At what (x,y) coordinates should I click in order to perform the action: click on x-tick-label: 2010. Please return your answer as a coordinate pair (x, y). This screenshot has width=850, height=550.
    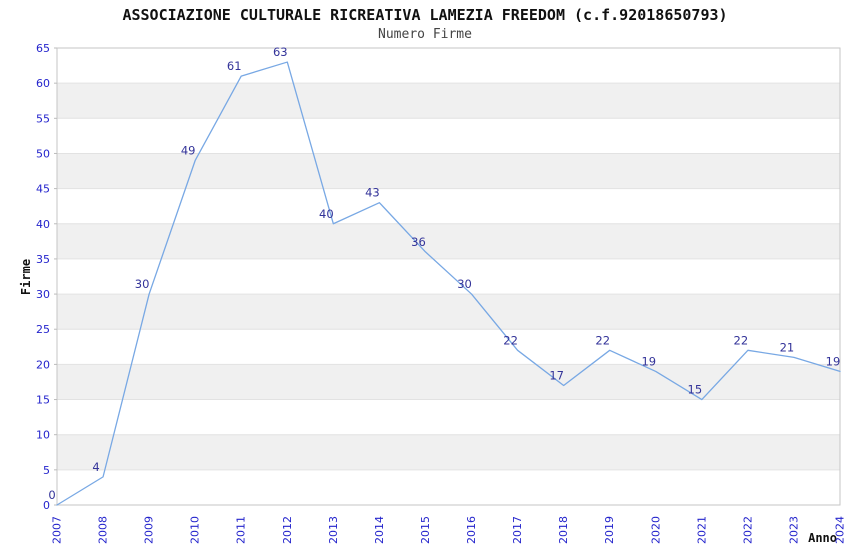
    Looking at the image, I should click on (195, 530).